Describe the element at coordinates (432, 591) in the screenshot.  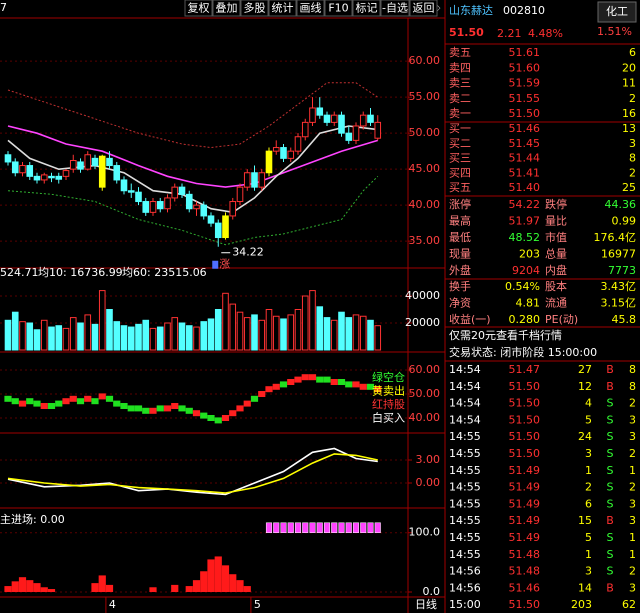
I see `y-tick-label: 0.0` at that location.